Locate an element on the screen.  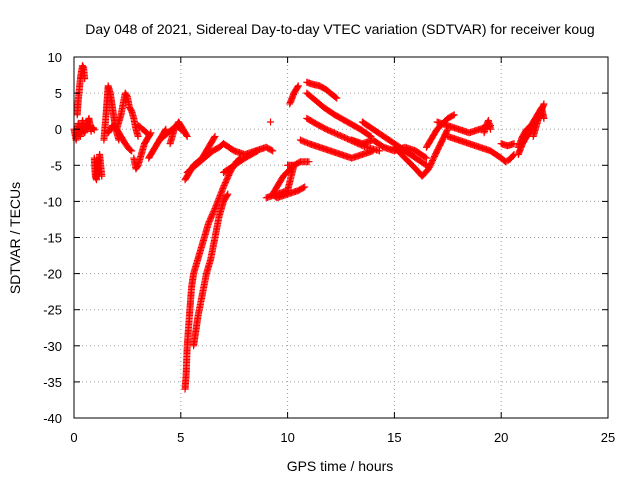
x-tick-label: 0 is located at coordinates (73, 437).